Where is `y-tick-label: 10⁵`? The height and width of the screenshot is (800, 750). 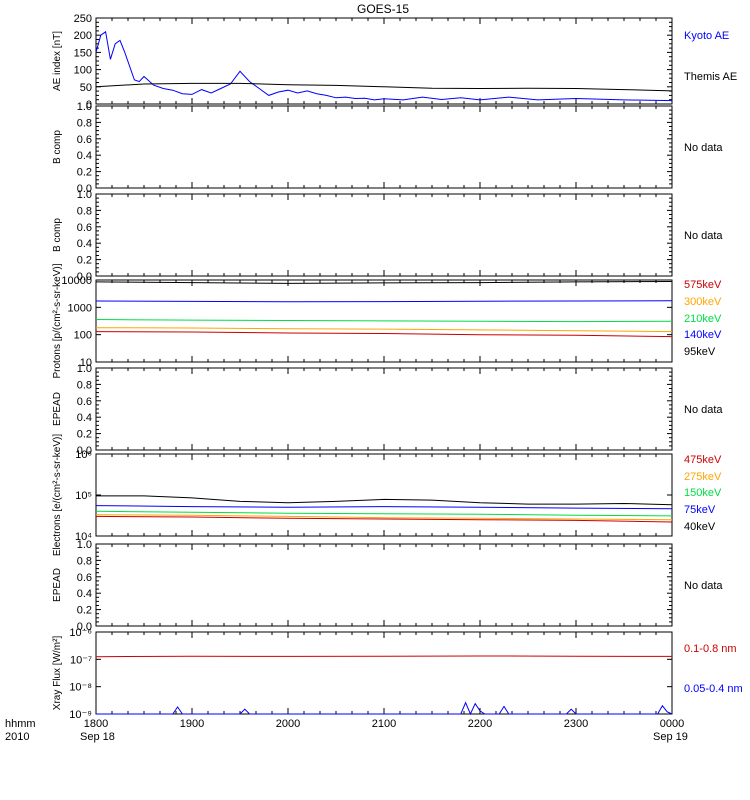 y-tick-label: 10⁵ is located at coordinates (83, 496).